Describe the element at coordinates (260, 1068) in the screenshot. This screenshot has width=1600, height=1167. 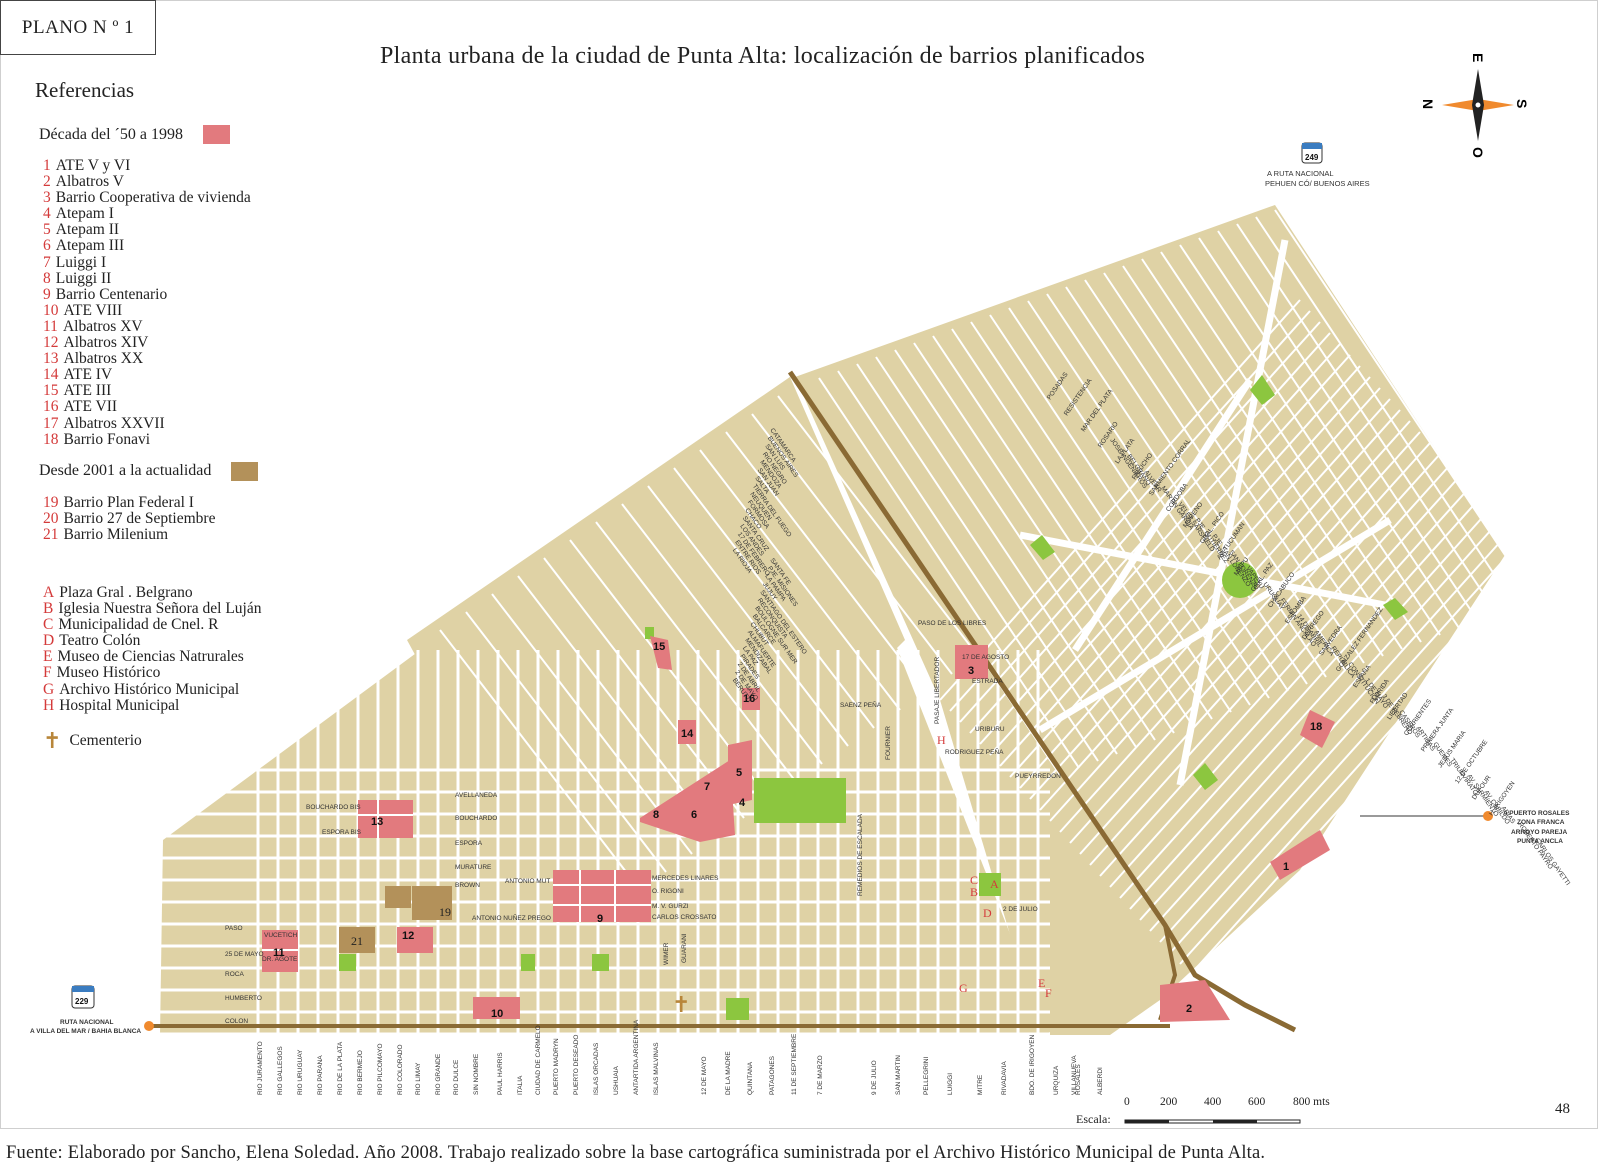
I see `bottom-street-label: RIO JURAMENTO` at that location.